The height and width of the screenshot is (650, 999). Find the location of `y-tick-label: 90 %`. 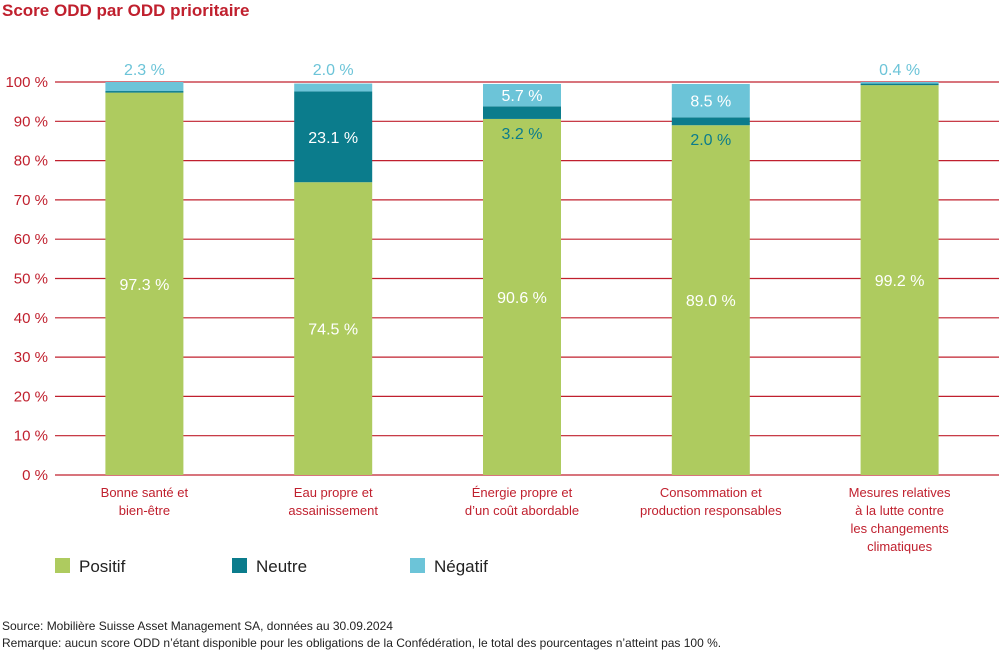

y-tick-label: 90 % is located at coordinates (31, 121).